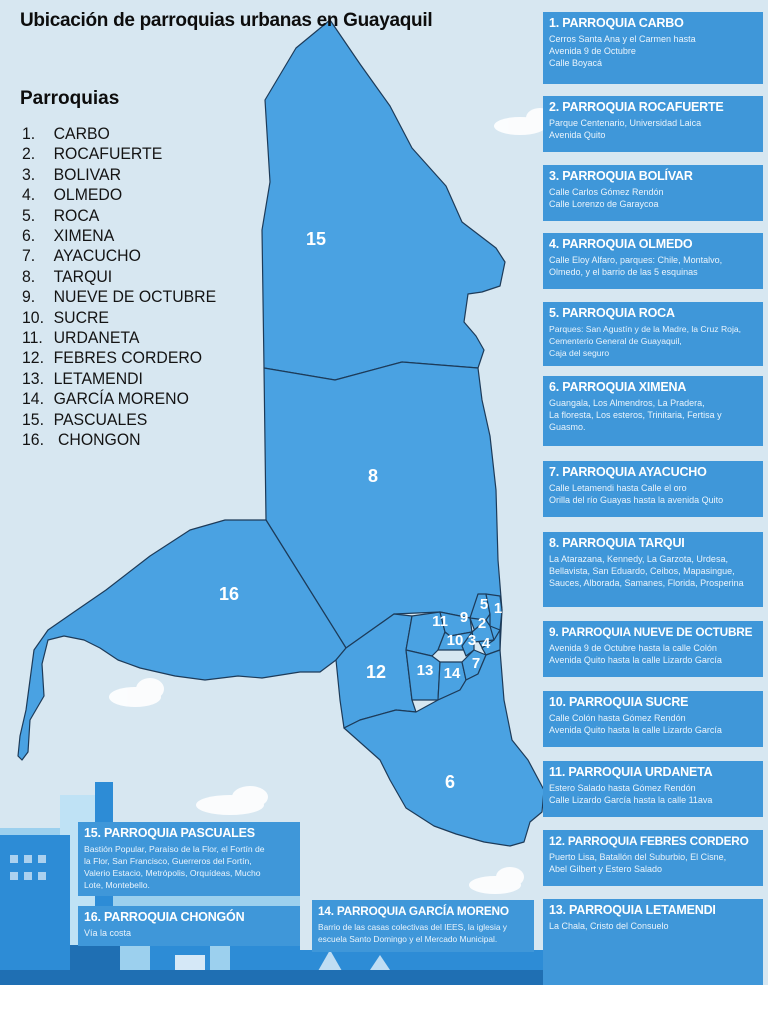 This screenshot has width=768, height=1024. What do you see at coordinates (316, 239) in the screenshot?
I see `region-label-15: 15` at bounding box center [316, 239].